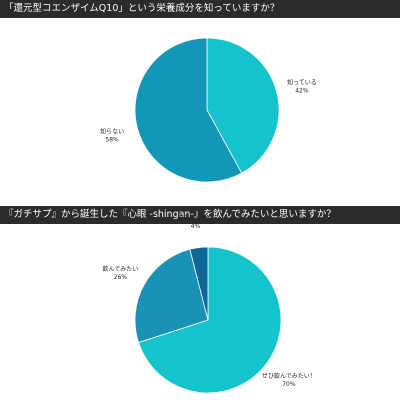 The width and height of the screenshot is (400, 400). What do you see at coordinates (112, 139) in the screenshot?
I see `slice-value-awareness-1: 58%` at bounding box center [112, 139].